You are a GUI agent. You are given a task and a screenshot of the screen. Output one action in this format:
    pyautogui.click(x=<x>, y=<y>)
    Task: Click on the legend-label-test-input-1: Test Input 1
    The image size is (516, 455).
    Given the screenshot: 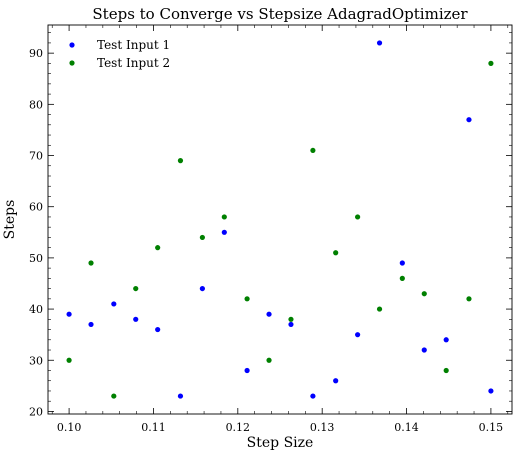 What is the action you would take?
    pyautogui.click(x=133, y=45)
    